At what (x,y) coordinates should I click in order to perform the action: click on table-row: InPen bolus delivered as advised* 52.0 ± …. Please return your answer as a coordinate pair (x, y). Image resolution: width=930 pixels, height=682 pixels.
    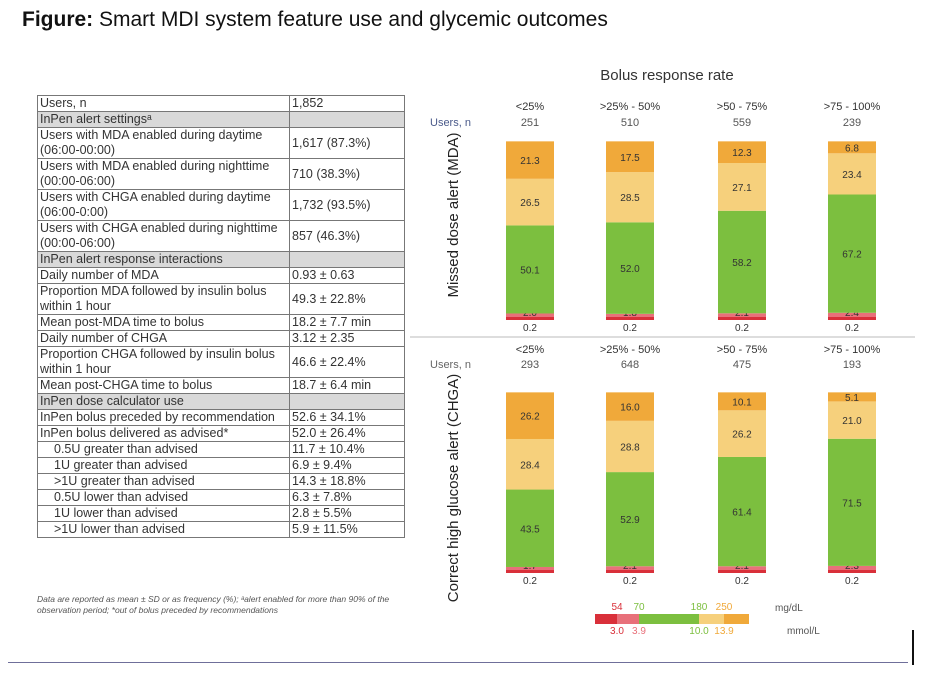
    Looking at the image, I should click on (221, 433).